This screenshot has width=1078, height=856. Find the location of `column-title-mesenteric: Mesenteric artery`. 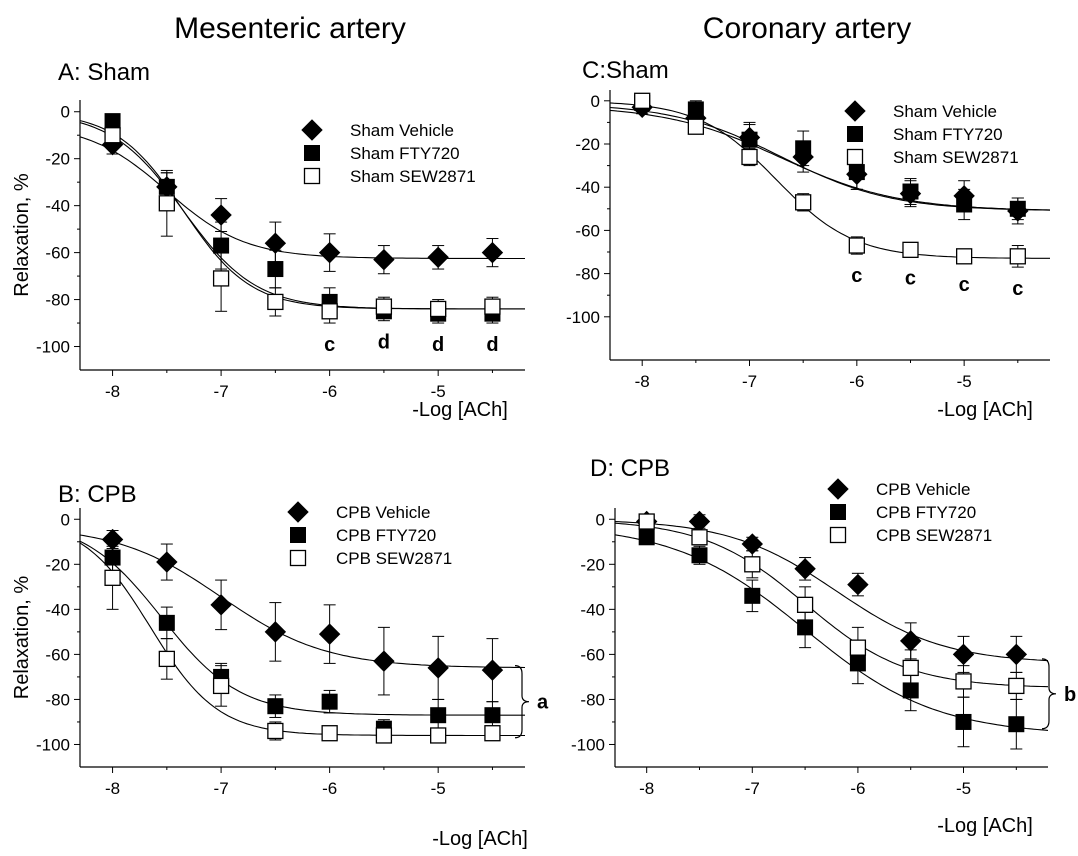

column-title-mesenteric: Mesenteric artery is located at coordinates (290, 28).